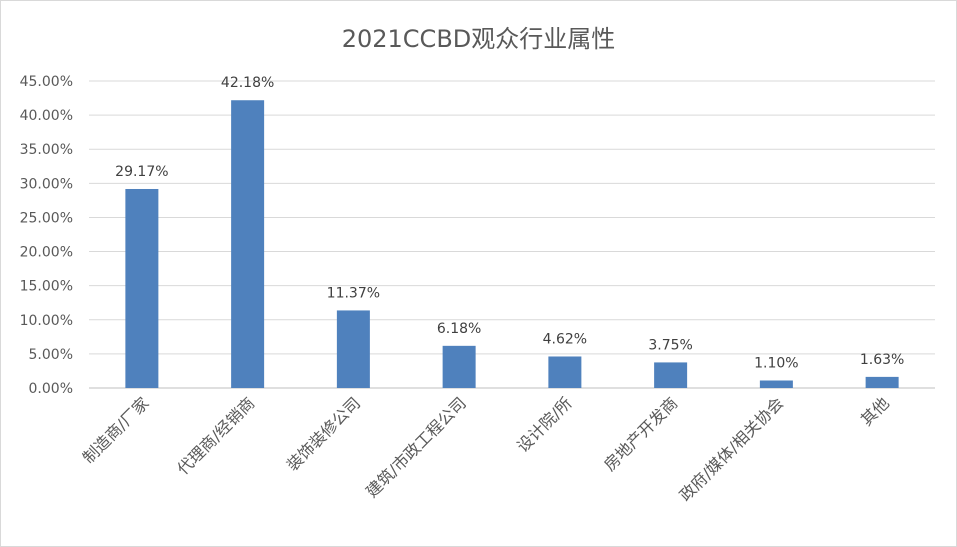  Describe the element at coordinates (116, 430) in the screenshot. I see `x-tick-label: 制造商/厂家` at that location.